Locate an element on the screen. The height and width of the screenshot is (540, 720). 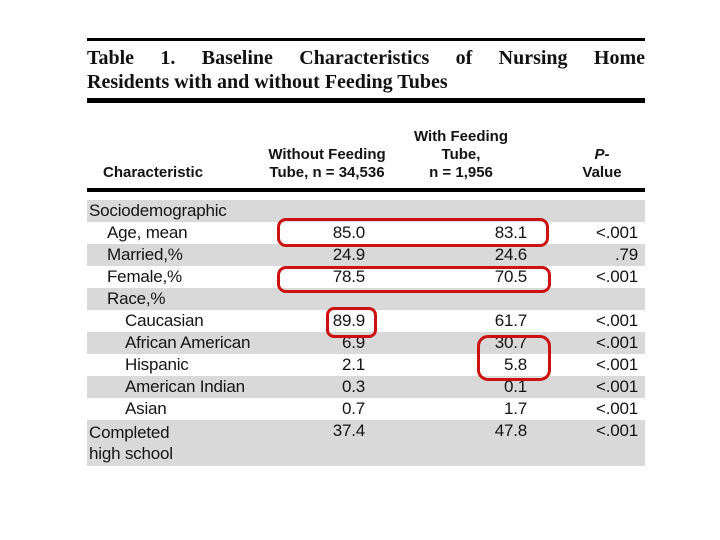
row-label: Female,% is located at coordinates (144, 276).